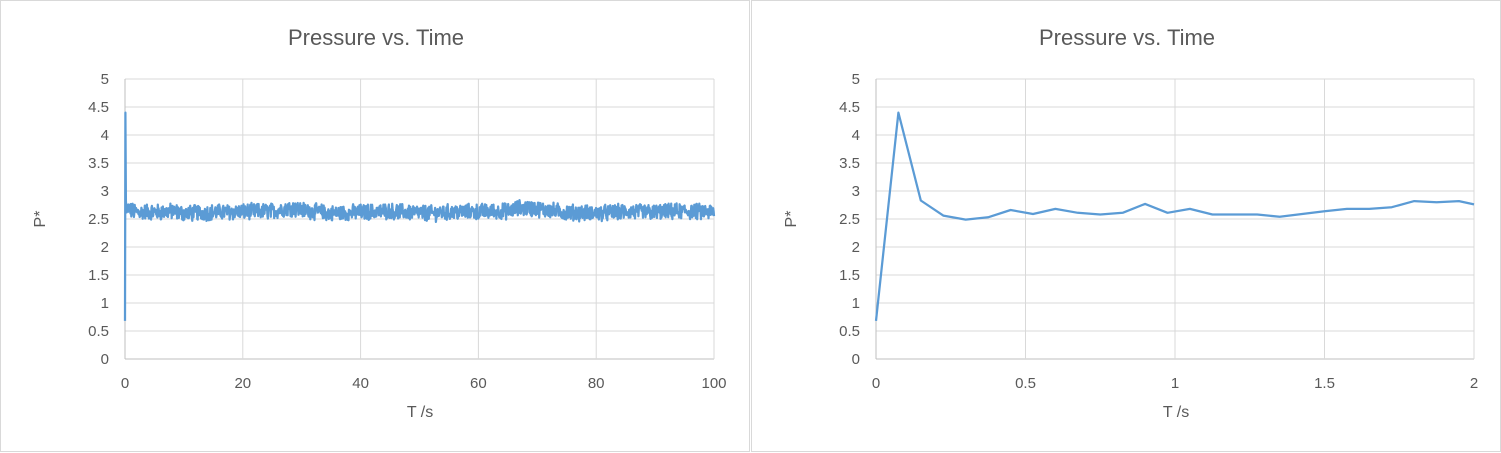 The width and height of the screenshot is (1501, 453). I want to click on x-tick-label: 60, so click(478, 383).